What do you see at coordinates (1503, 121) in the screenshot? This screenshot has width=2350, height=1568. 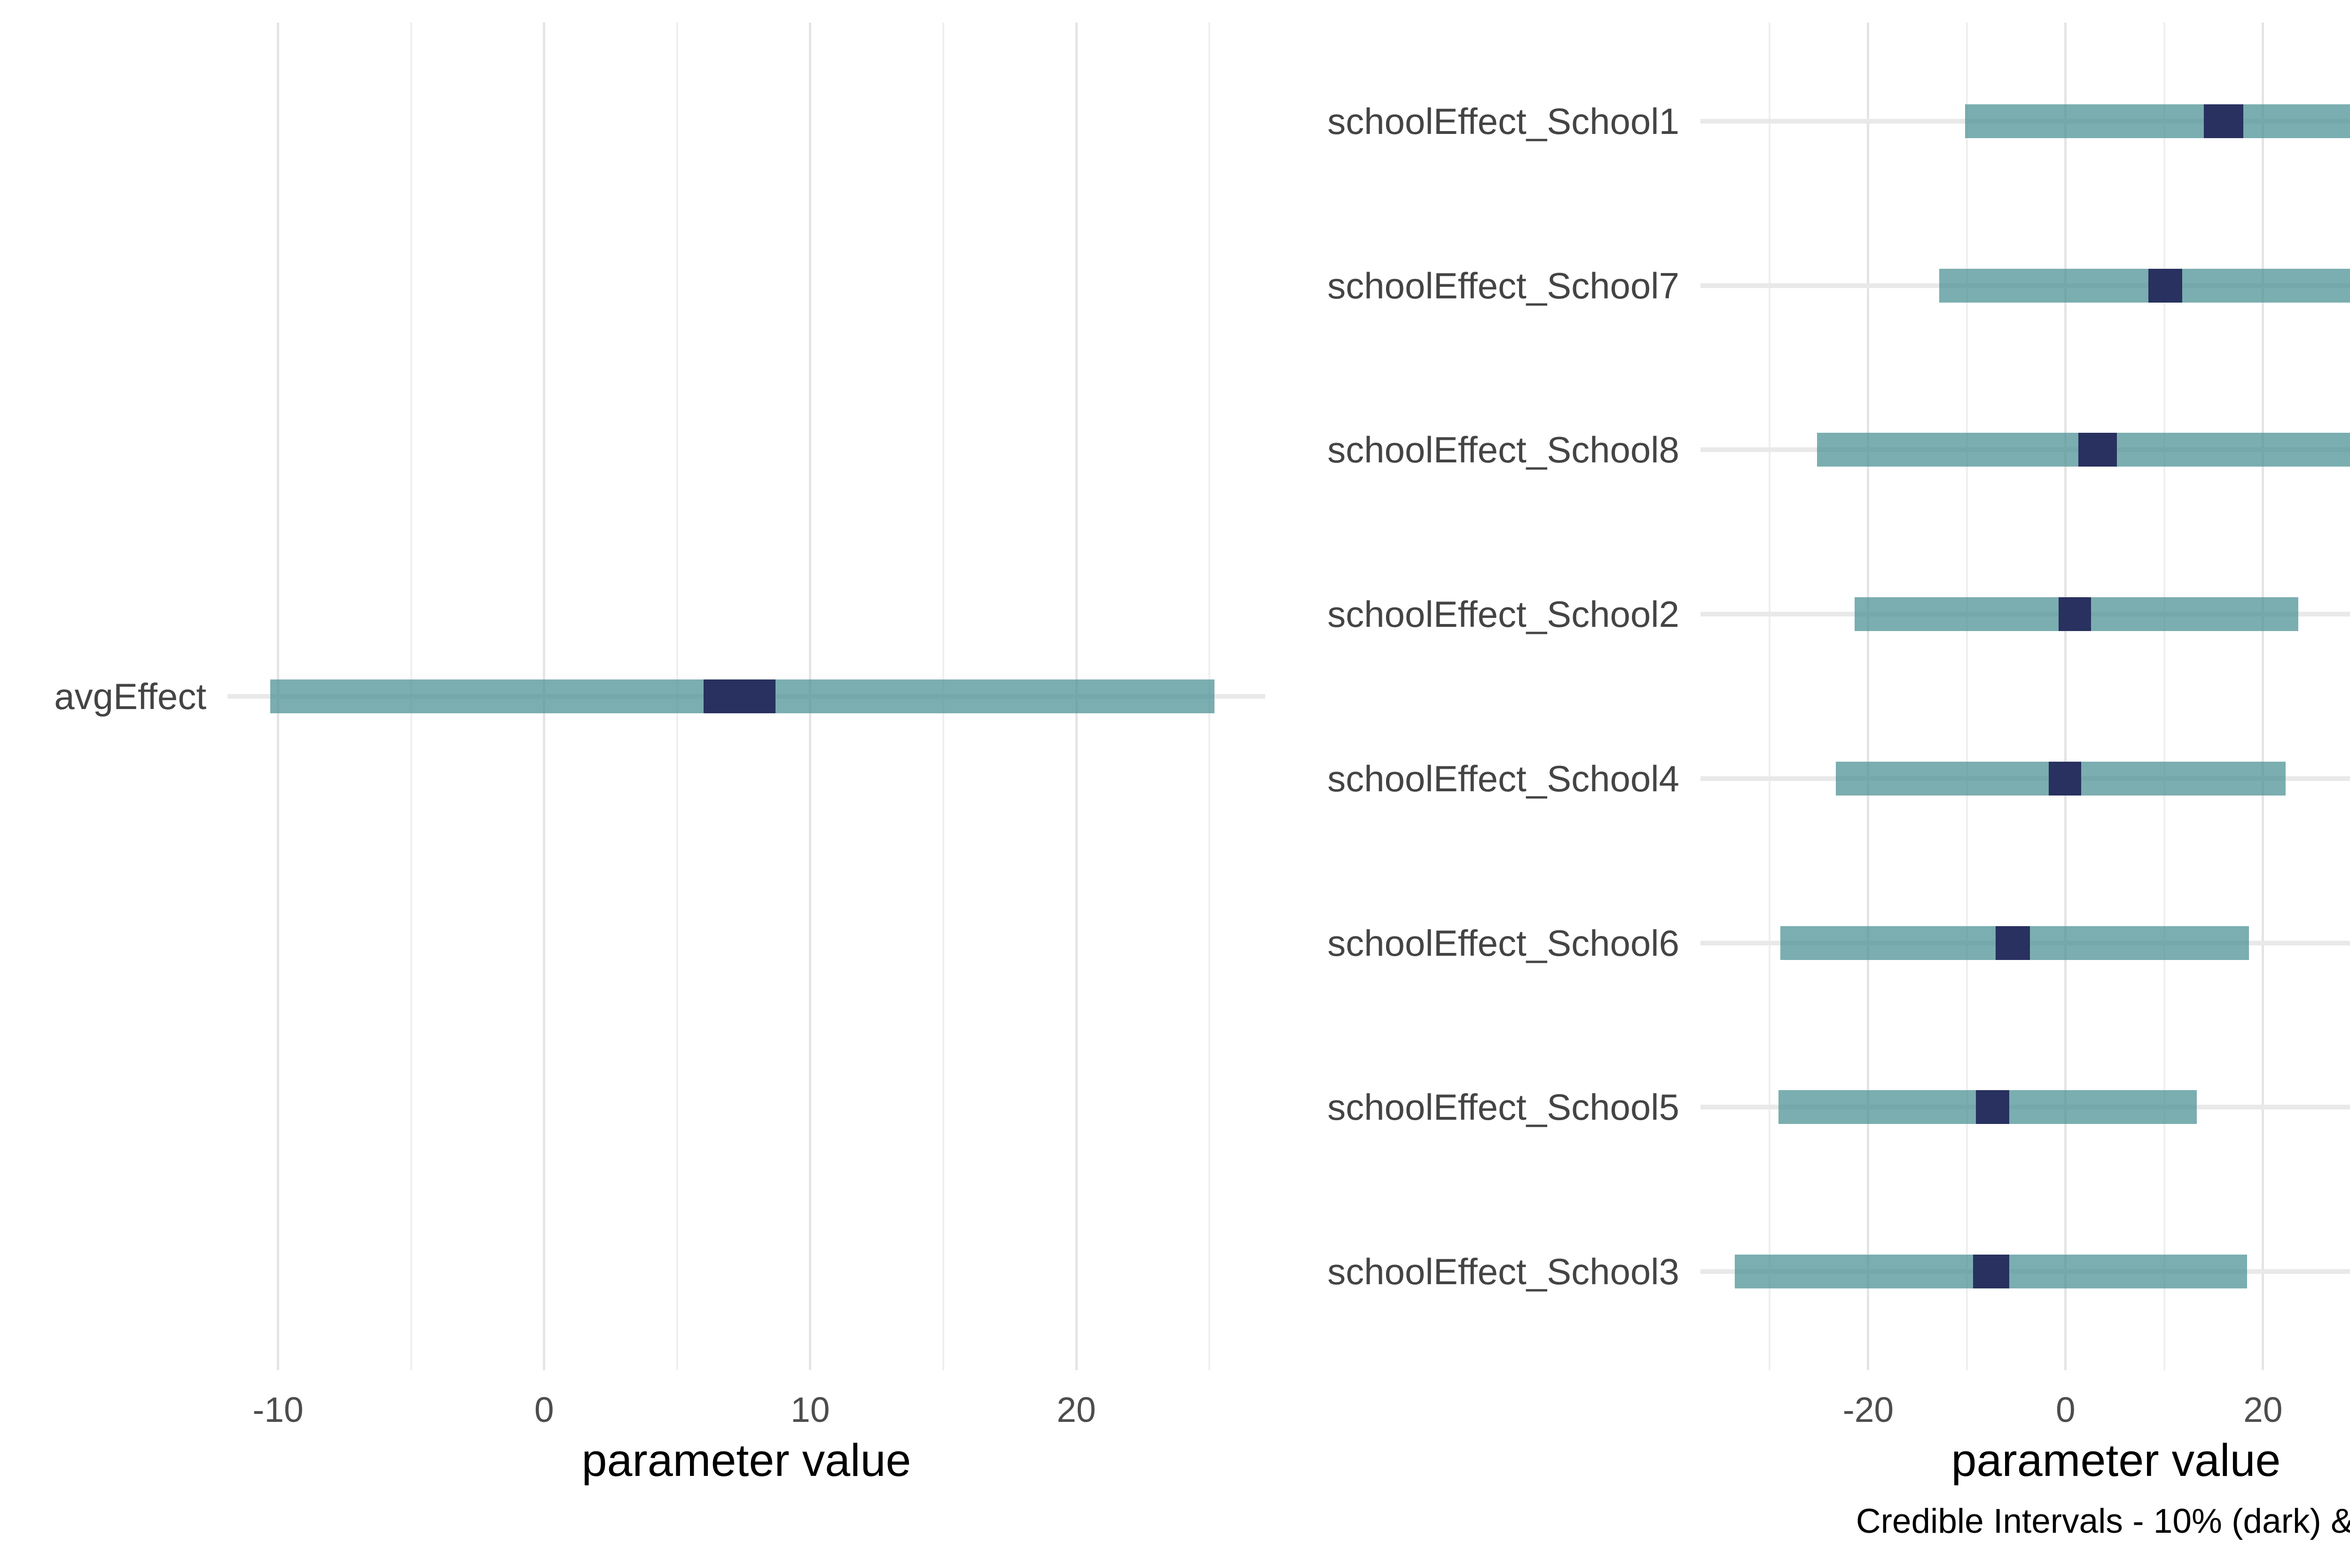 I see `parameter-label: schoolEffect_School1` at bounding box center [1503, 121].